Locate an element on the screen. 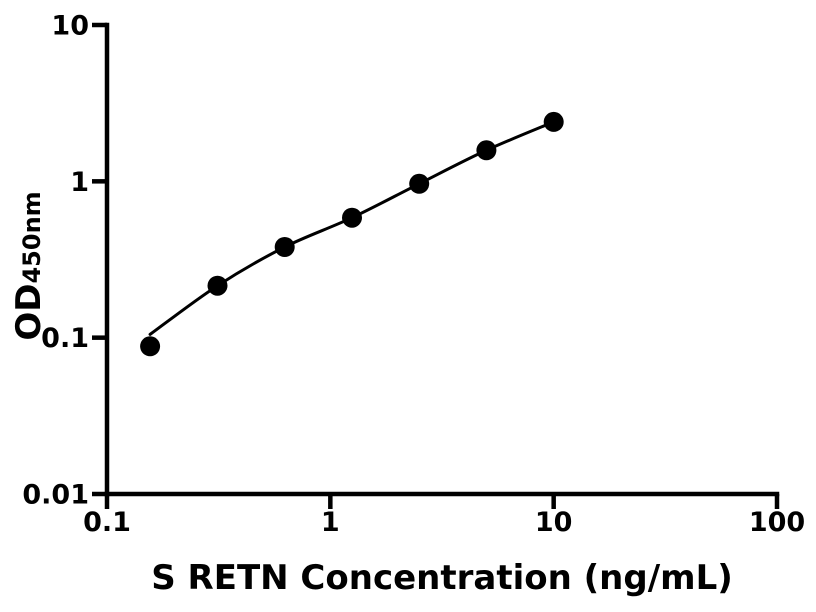 Image resolution: width=816 pixels, height=612 pixels. y-tick-label: 10 is located at coordinates (70, 26).